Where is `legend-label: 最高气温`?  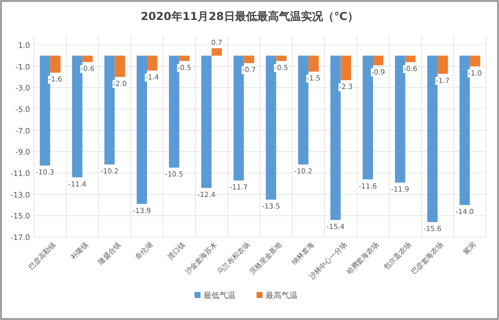
legend-label: 最高气温 is located at coordinates (282, 295).